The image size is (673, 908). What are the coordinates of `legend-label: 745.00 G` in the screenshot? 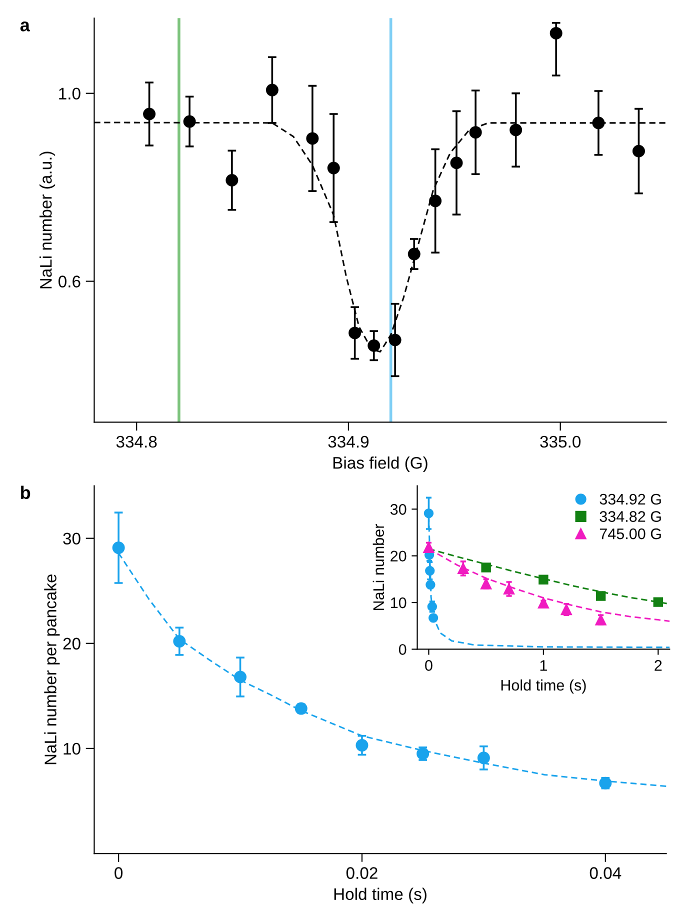 It's located at (630, 534).